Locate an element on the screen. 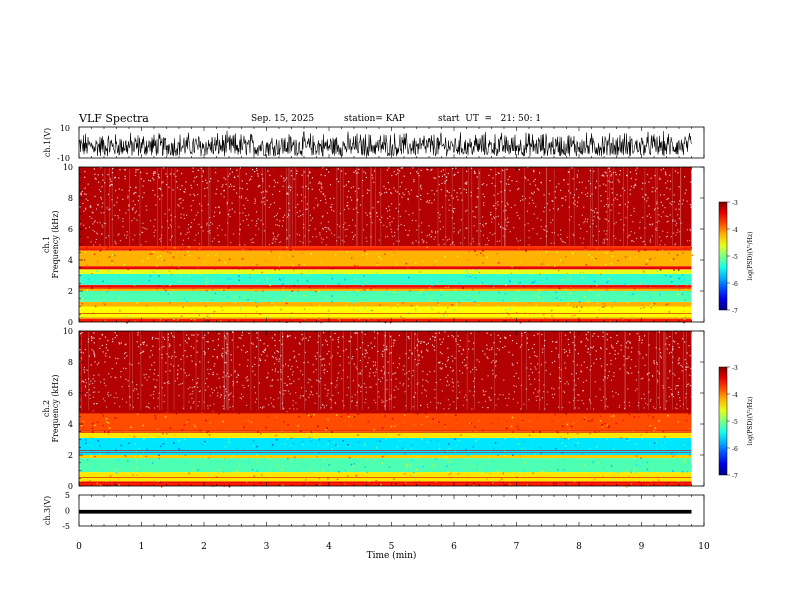 The width and height of the screenshot is (792, 612). ch2-spectrogram-ytick-6: 6 is located at coordinates (70, 393).